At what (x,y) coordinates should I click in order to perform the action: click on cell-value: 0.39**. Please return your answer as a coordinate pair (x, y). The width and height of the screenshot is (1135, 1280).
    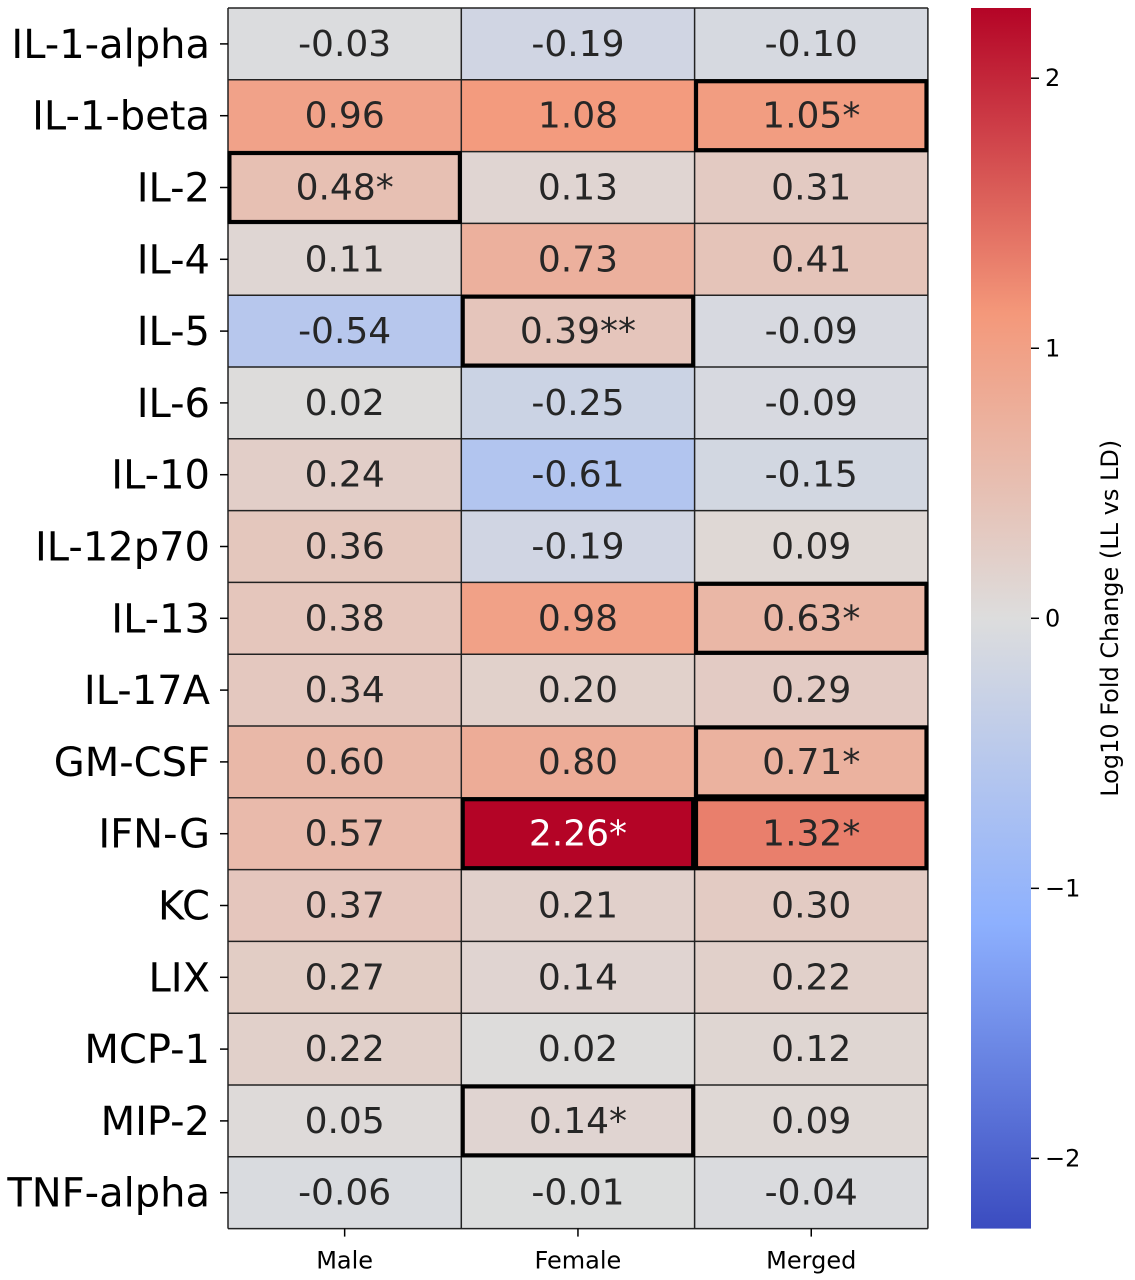
    Looking at the image, I should click on (578, 331).